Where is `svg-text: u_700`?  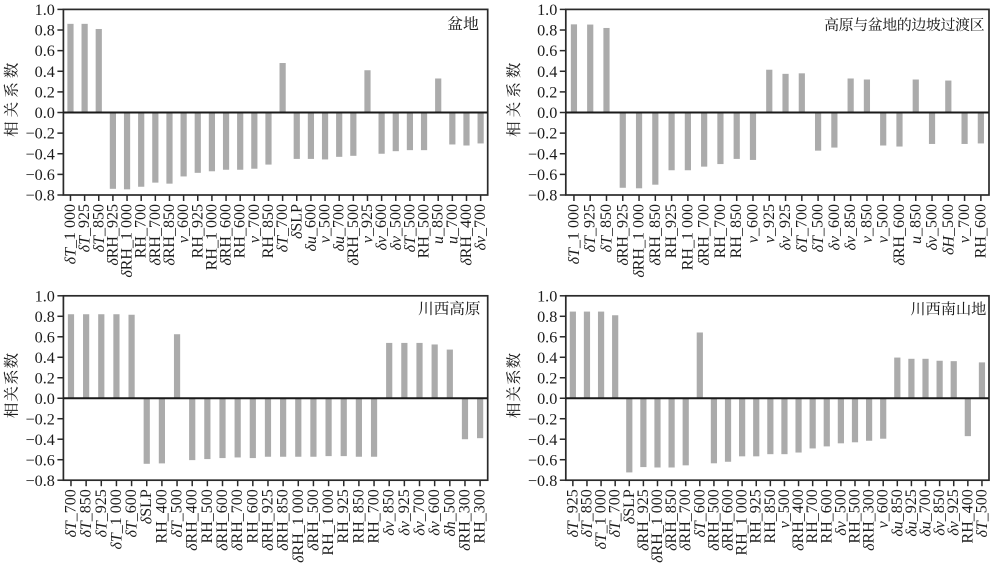
svg-text: u_700 is located at coordinates (452, 224).